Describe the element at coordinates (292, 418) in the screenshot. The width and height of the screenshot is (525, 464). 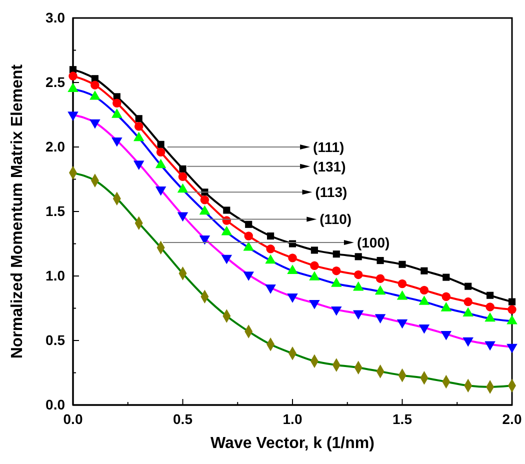
I see `x-tick-label: 1.0` at that location.